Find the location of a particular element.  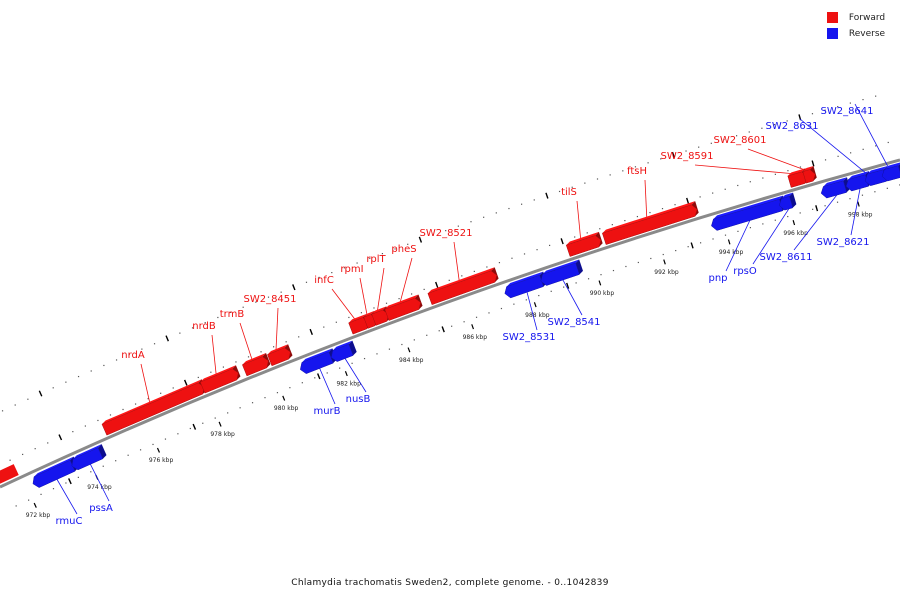

gene-phes is located at coordinates (403, 307).